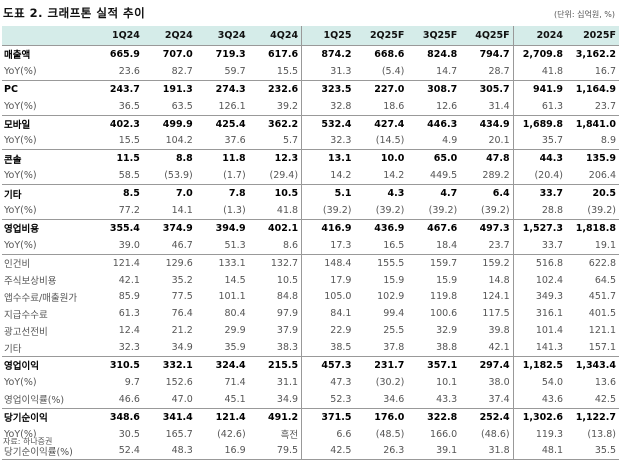 This screenshot has height=460, width=621. Describe the element at coordinates (444, 434) in the screenshot. I see `cell-value: 166.0` at that location.